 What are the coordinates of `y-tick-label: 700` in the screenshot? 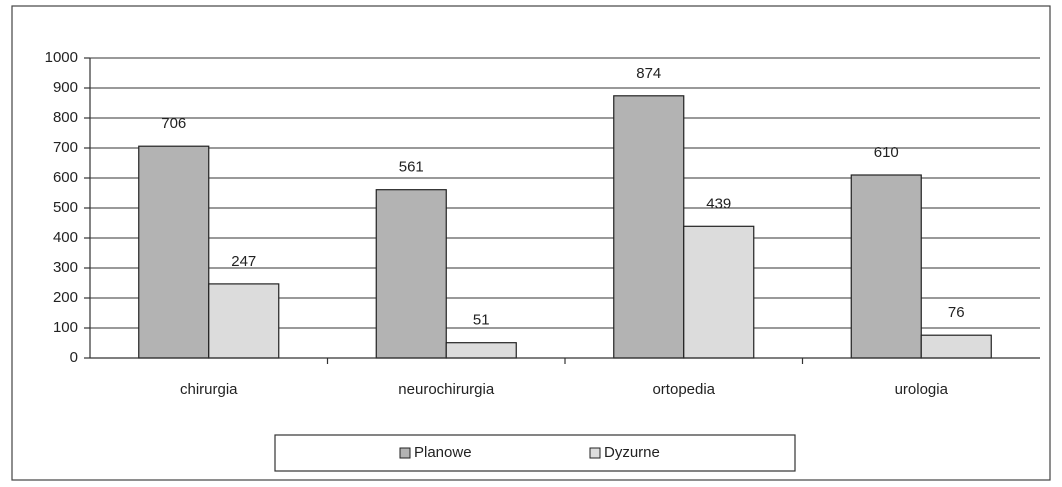 It's located at (65, 147).